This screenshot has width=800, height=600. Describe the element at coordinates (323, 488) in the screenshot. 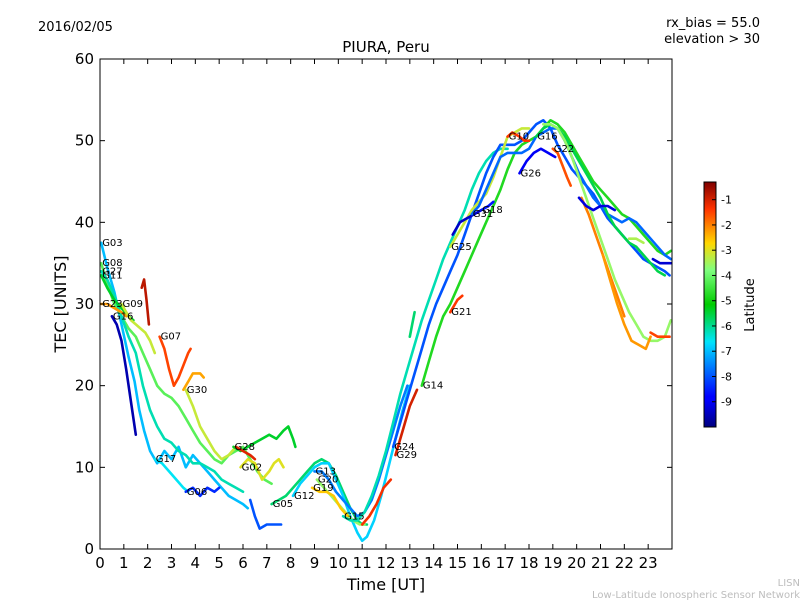

I see `prn-label-G19: G19` at that location.